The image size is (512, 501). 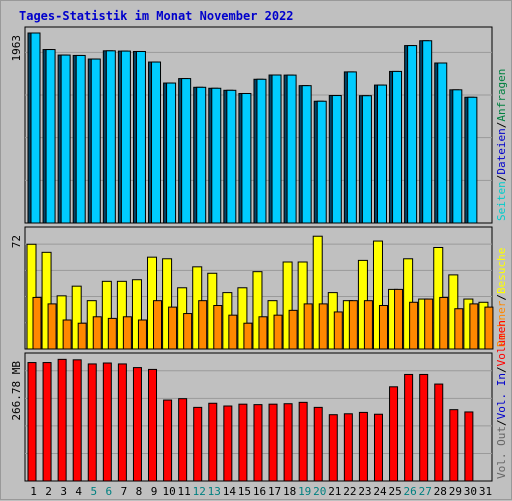 What do you see at coordinates (501, 151) in the screenshot?
I see `legend-dateien: Dateien` at bounding box center [501, 151].